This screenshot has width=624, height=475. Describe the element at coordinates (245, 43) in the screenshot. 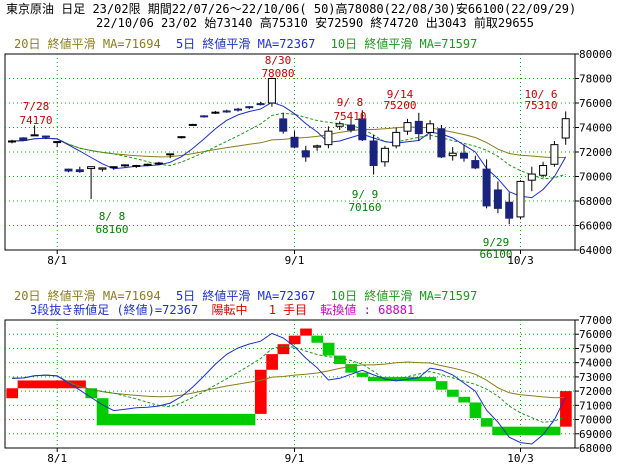

I see `legend-ma5: 5日 終値平滑 MA=72367` at that location.